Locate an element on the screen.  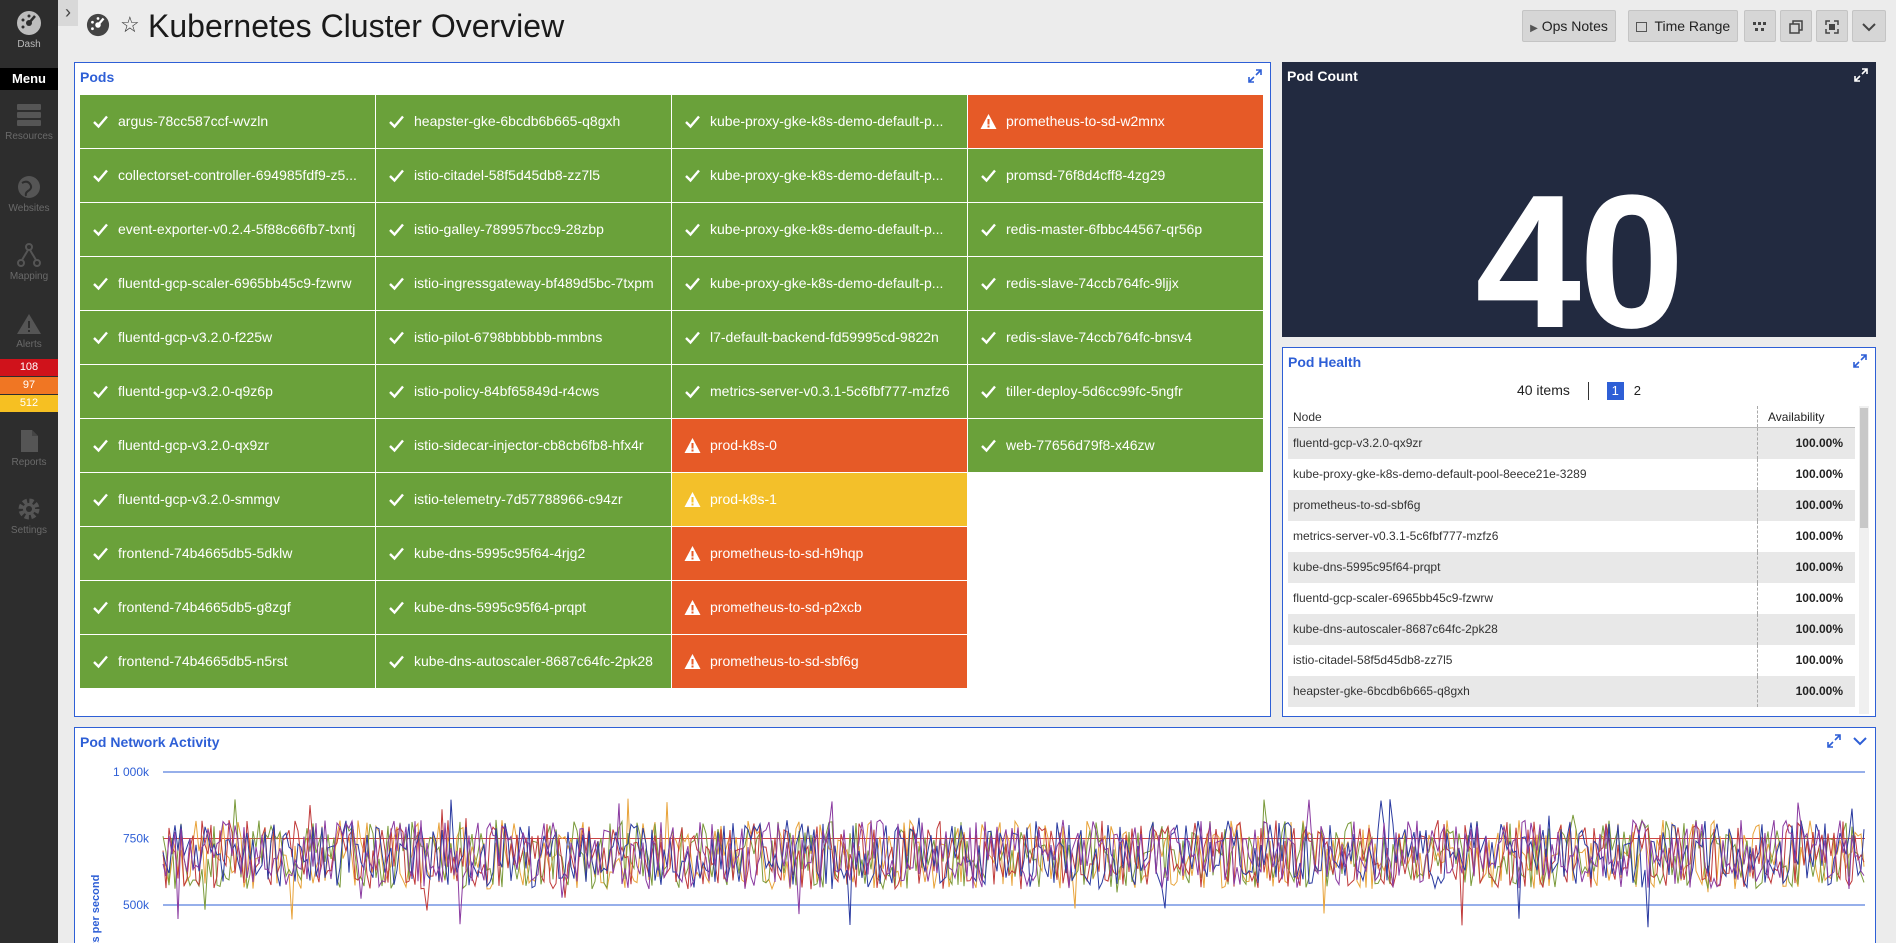
more-options-button is located at coordinates (1869, 26).